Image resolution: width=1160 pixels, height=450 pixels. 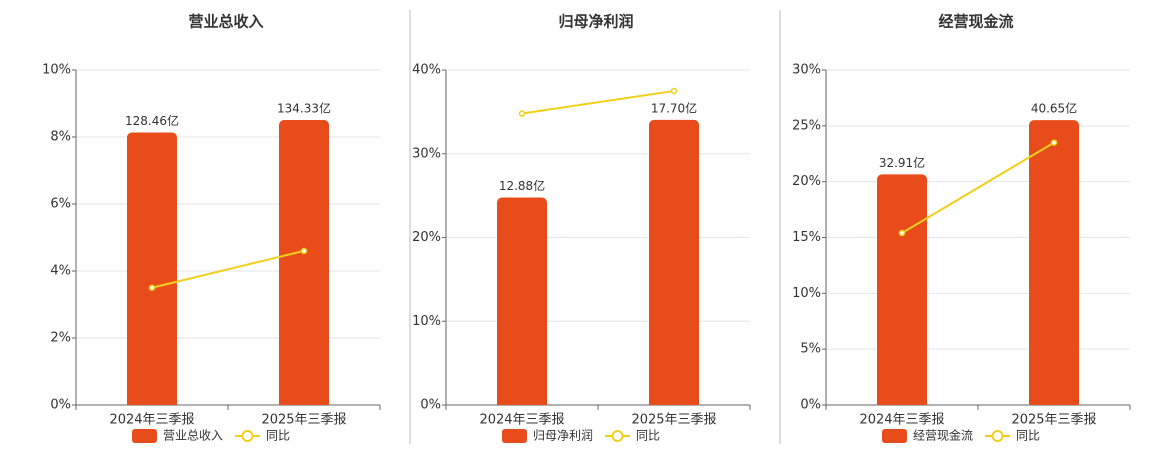 What do you see at coordinates (1054, 108) in the screenshot?
I see `value-label: 40.65亿` at bounding box center [1054, 108].